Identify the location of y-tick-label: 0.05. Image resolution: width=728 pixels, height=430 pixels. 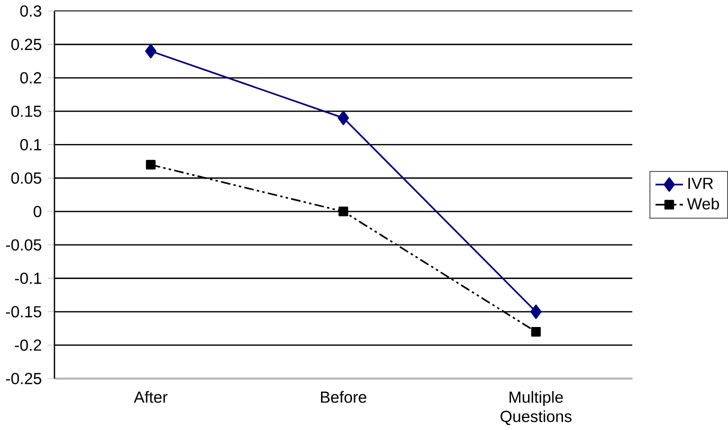
(26, 178).